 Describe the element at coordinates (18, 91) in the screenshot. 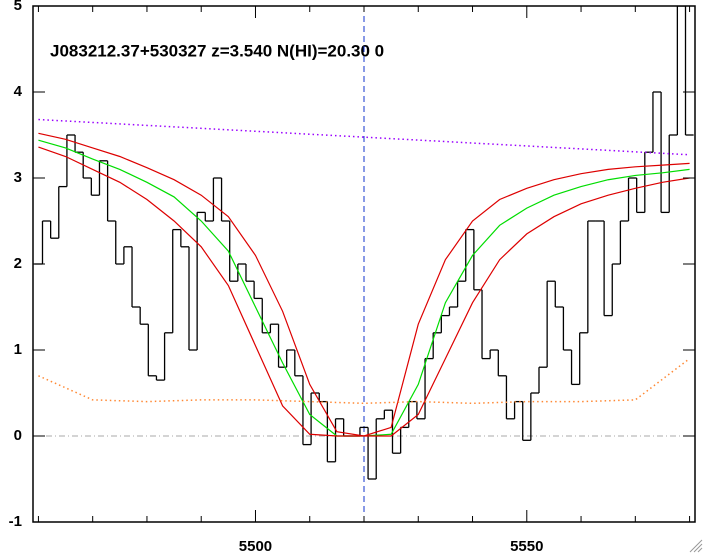

I see `y-tick-label: 4` at that location.